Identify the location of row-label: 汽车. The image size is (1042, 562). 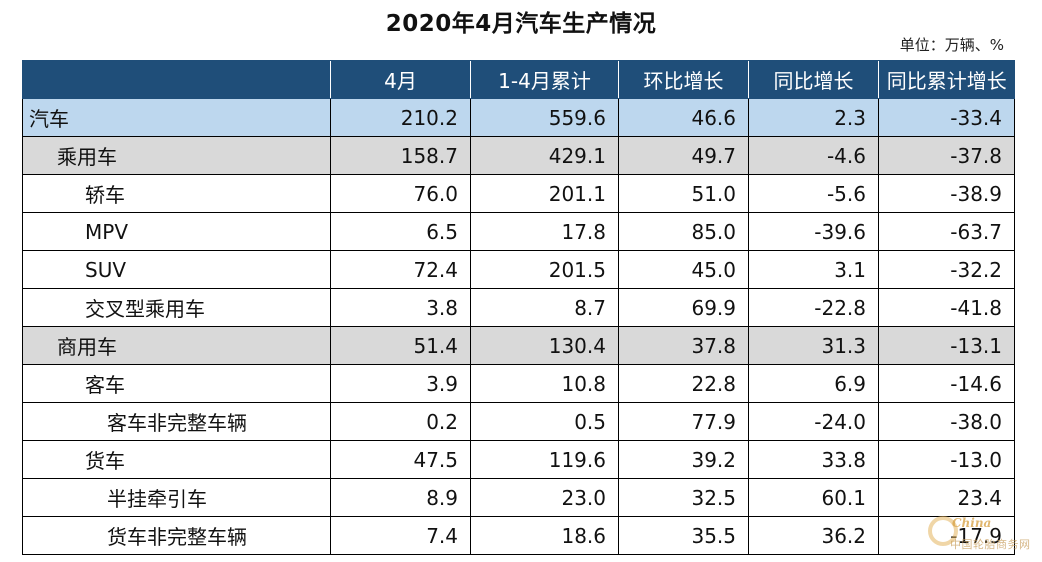
(176, 117).